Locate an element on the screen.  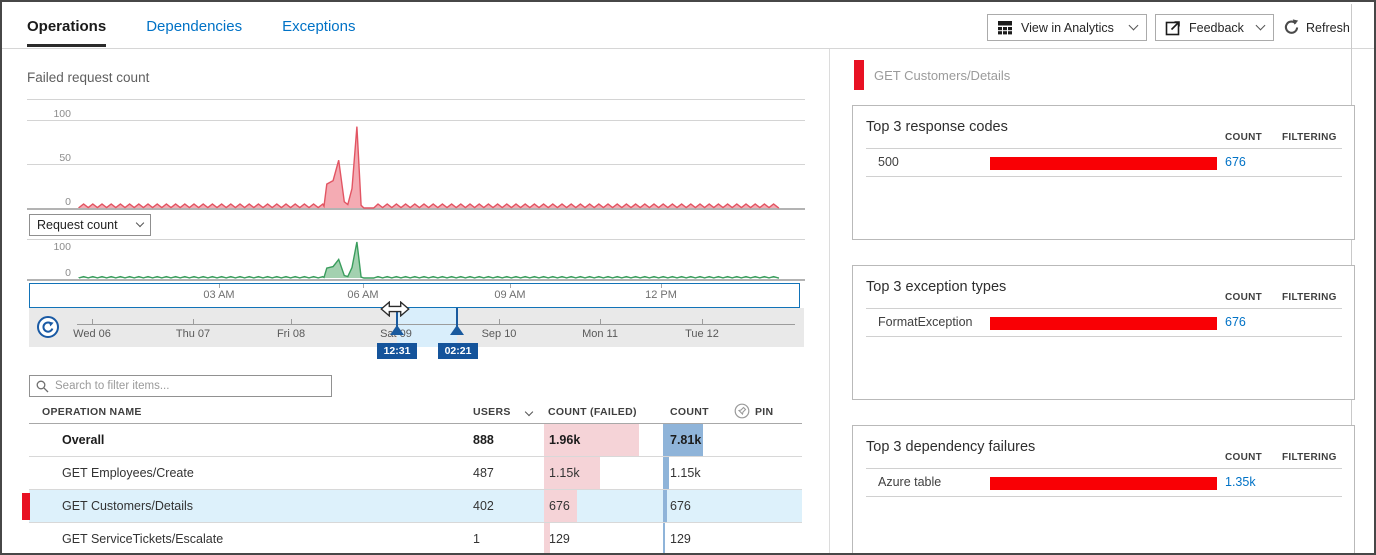
day-label: Tue 12 is located at coordinates (702, 334).